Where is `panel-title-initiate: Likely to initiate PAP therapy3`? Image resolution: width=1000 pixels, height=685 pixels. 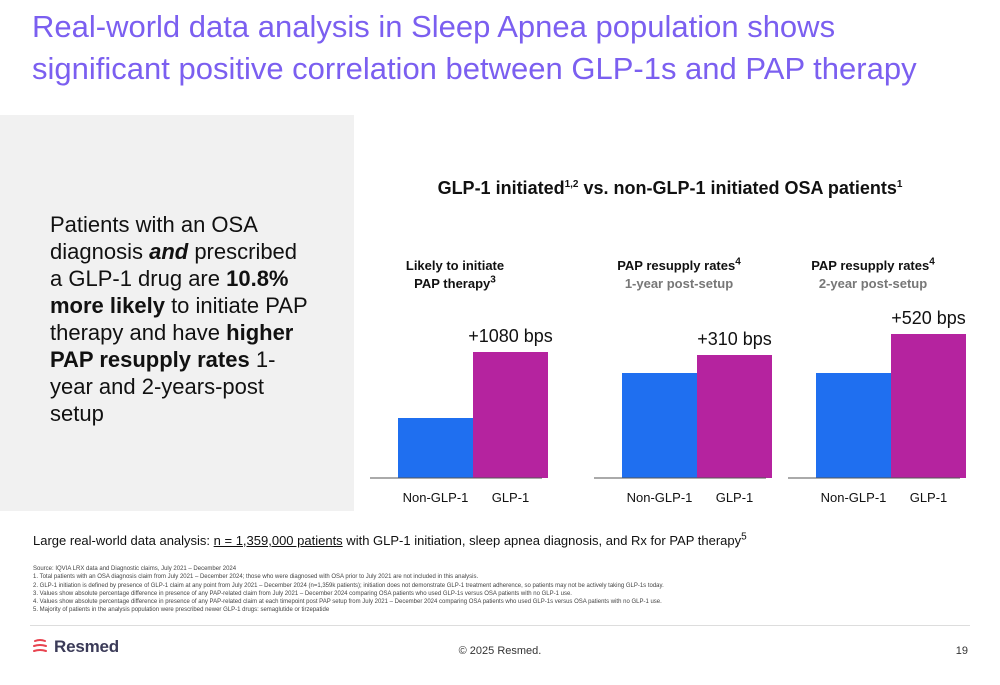 panel-title-initiate: Likely to initiate PAP therapy3 is located at coordinates (455, 275).